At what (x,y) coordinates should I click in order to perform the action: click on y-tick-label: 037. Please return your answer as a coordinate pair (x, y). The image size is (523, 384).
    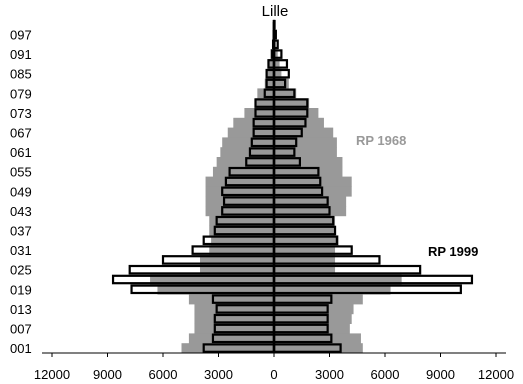
    Looking at the image, I should click on (21, 231).